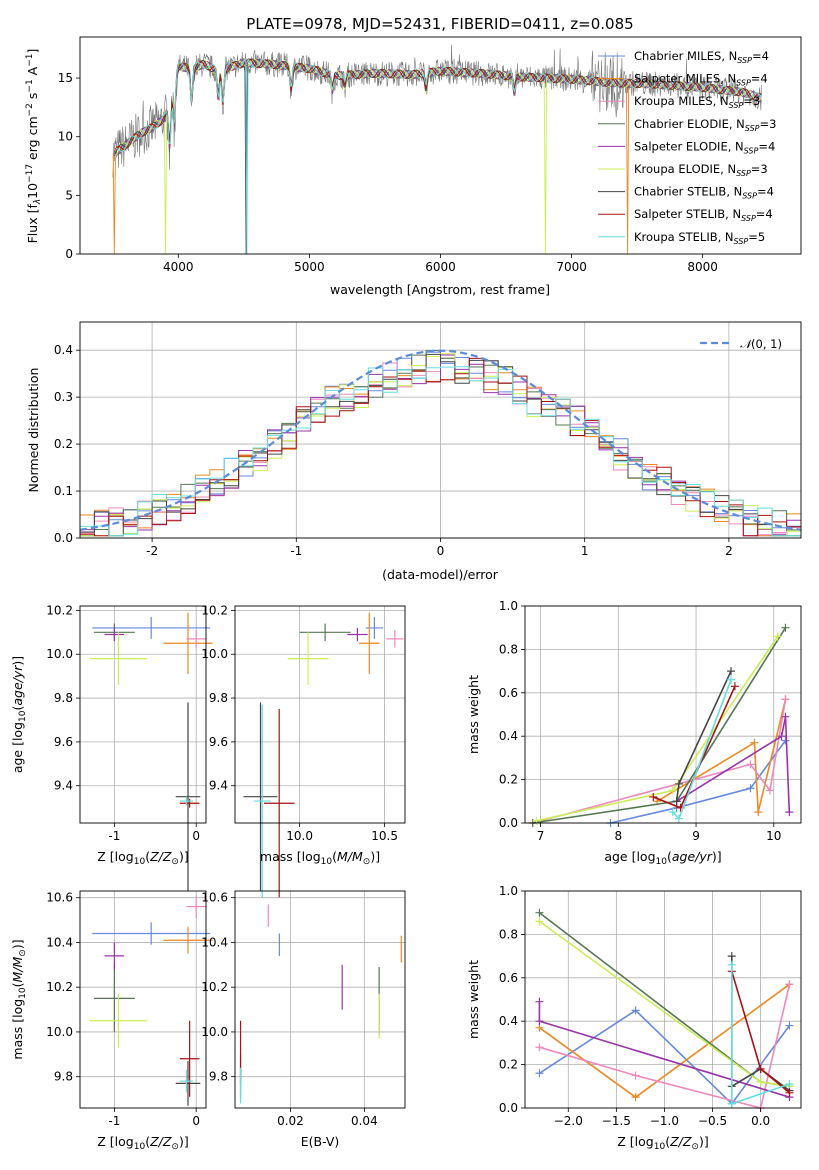 The height and width of the screenshot is (1170, 819). I want to click on point-kroupa-elodie, so click(118, 1020).